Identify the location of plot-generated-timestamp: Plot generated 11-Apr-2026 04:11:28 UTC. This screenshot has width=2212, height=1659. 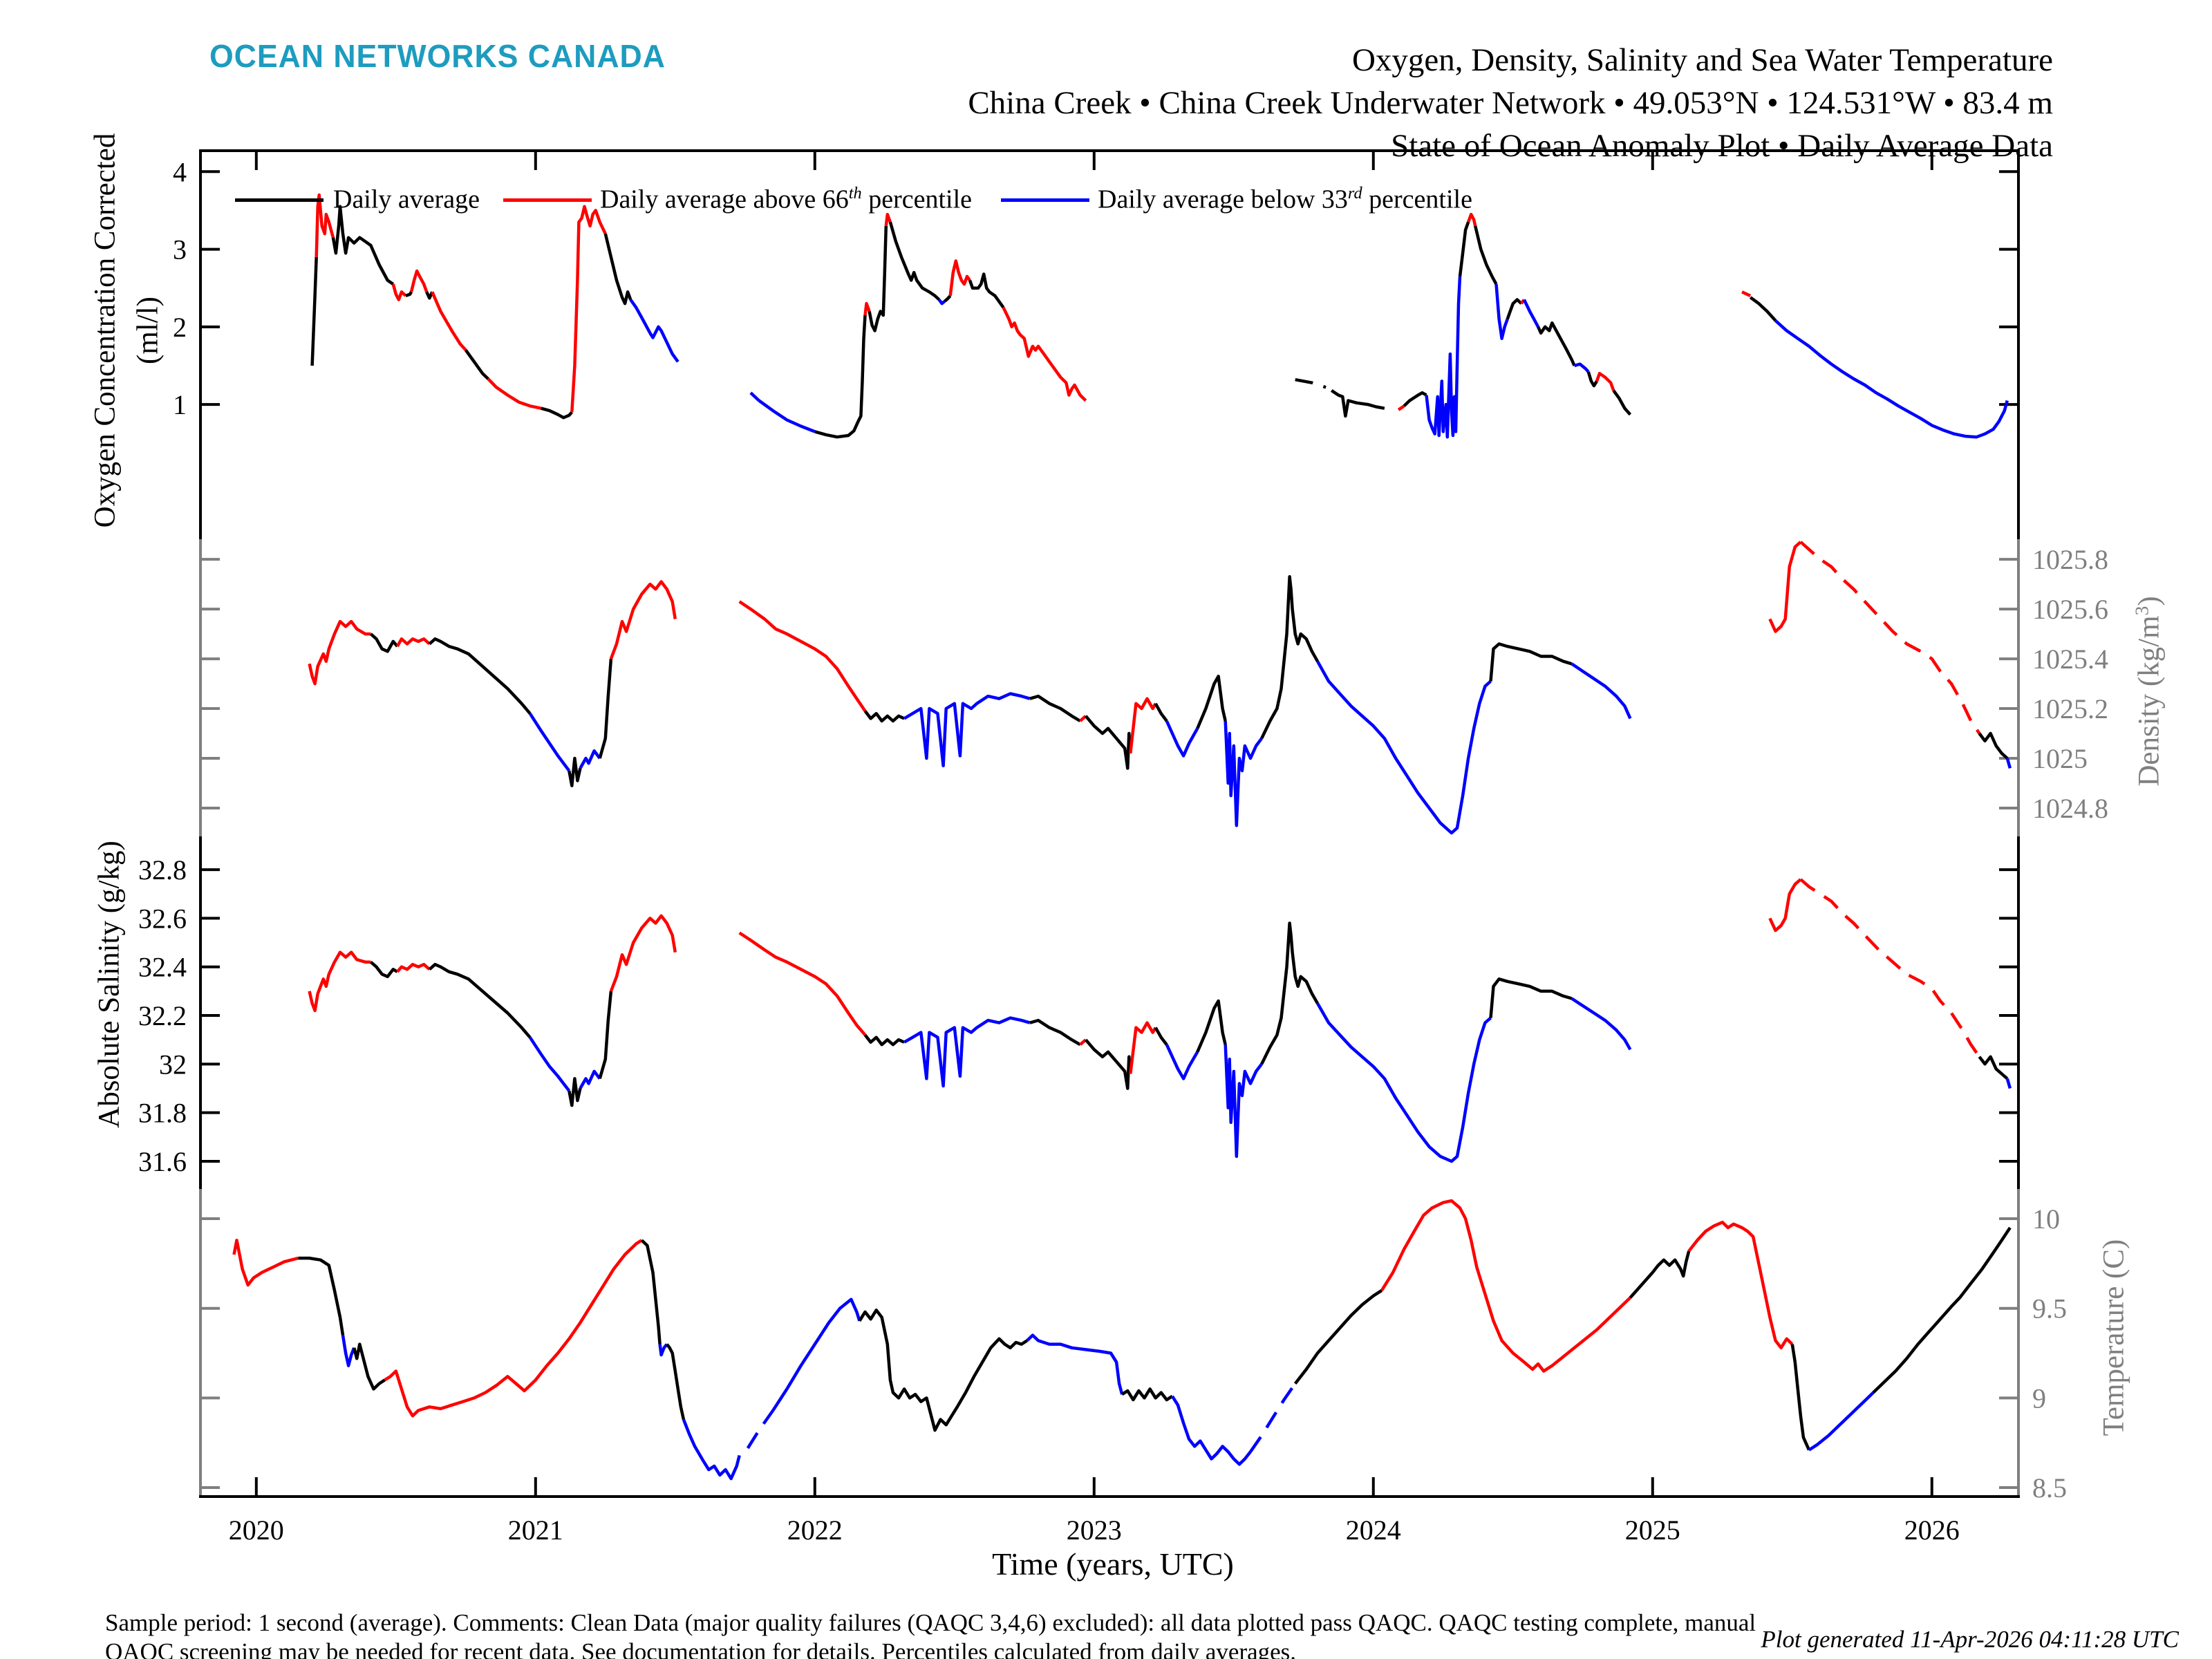
(1970, 1639).